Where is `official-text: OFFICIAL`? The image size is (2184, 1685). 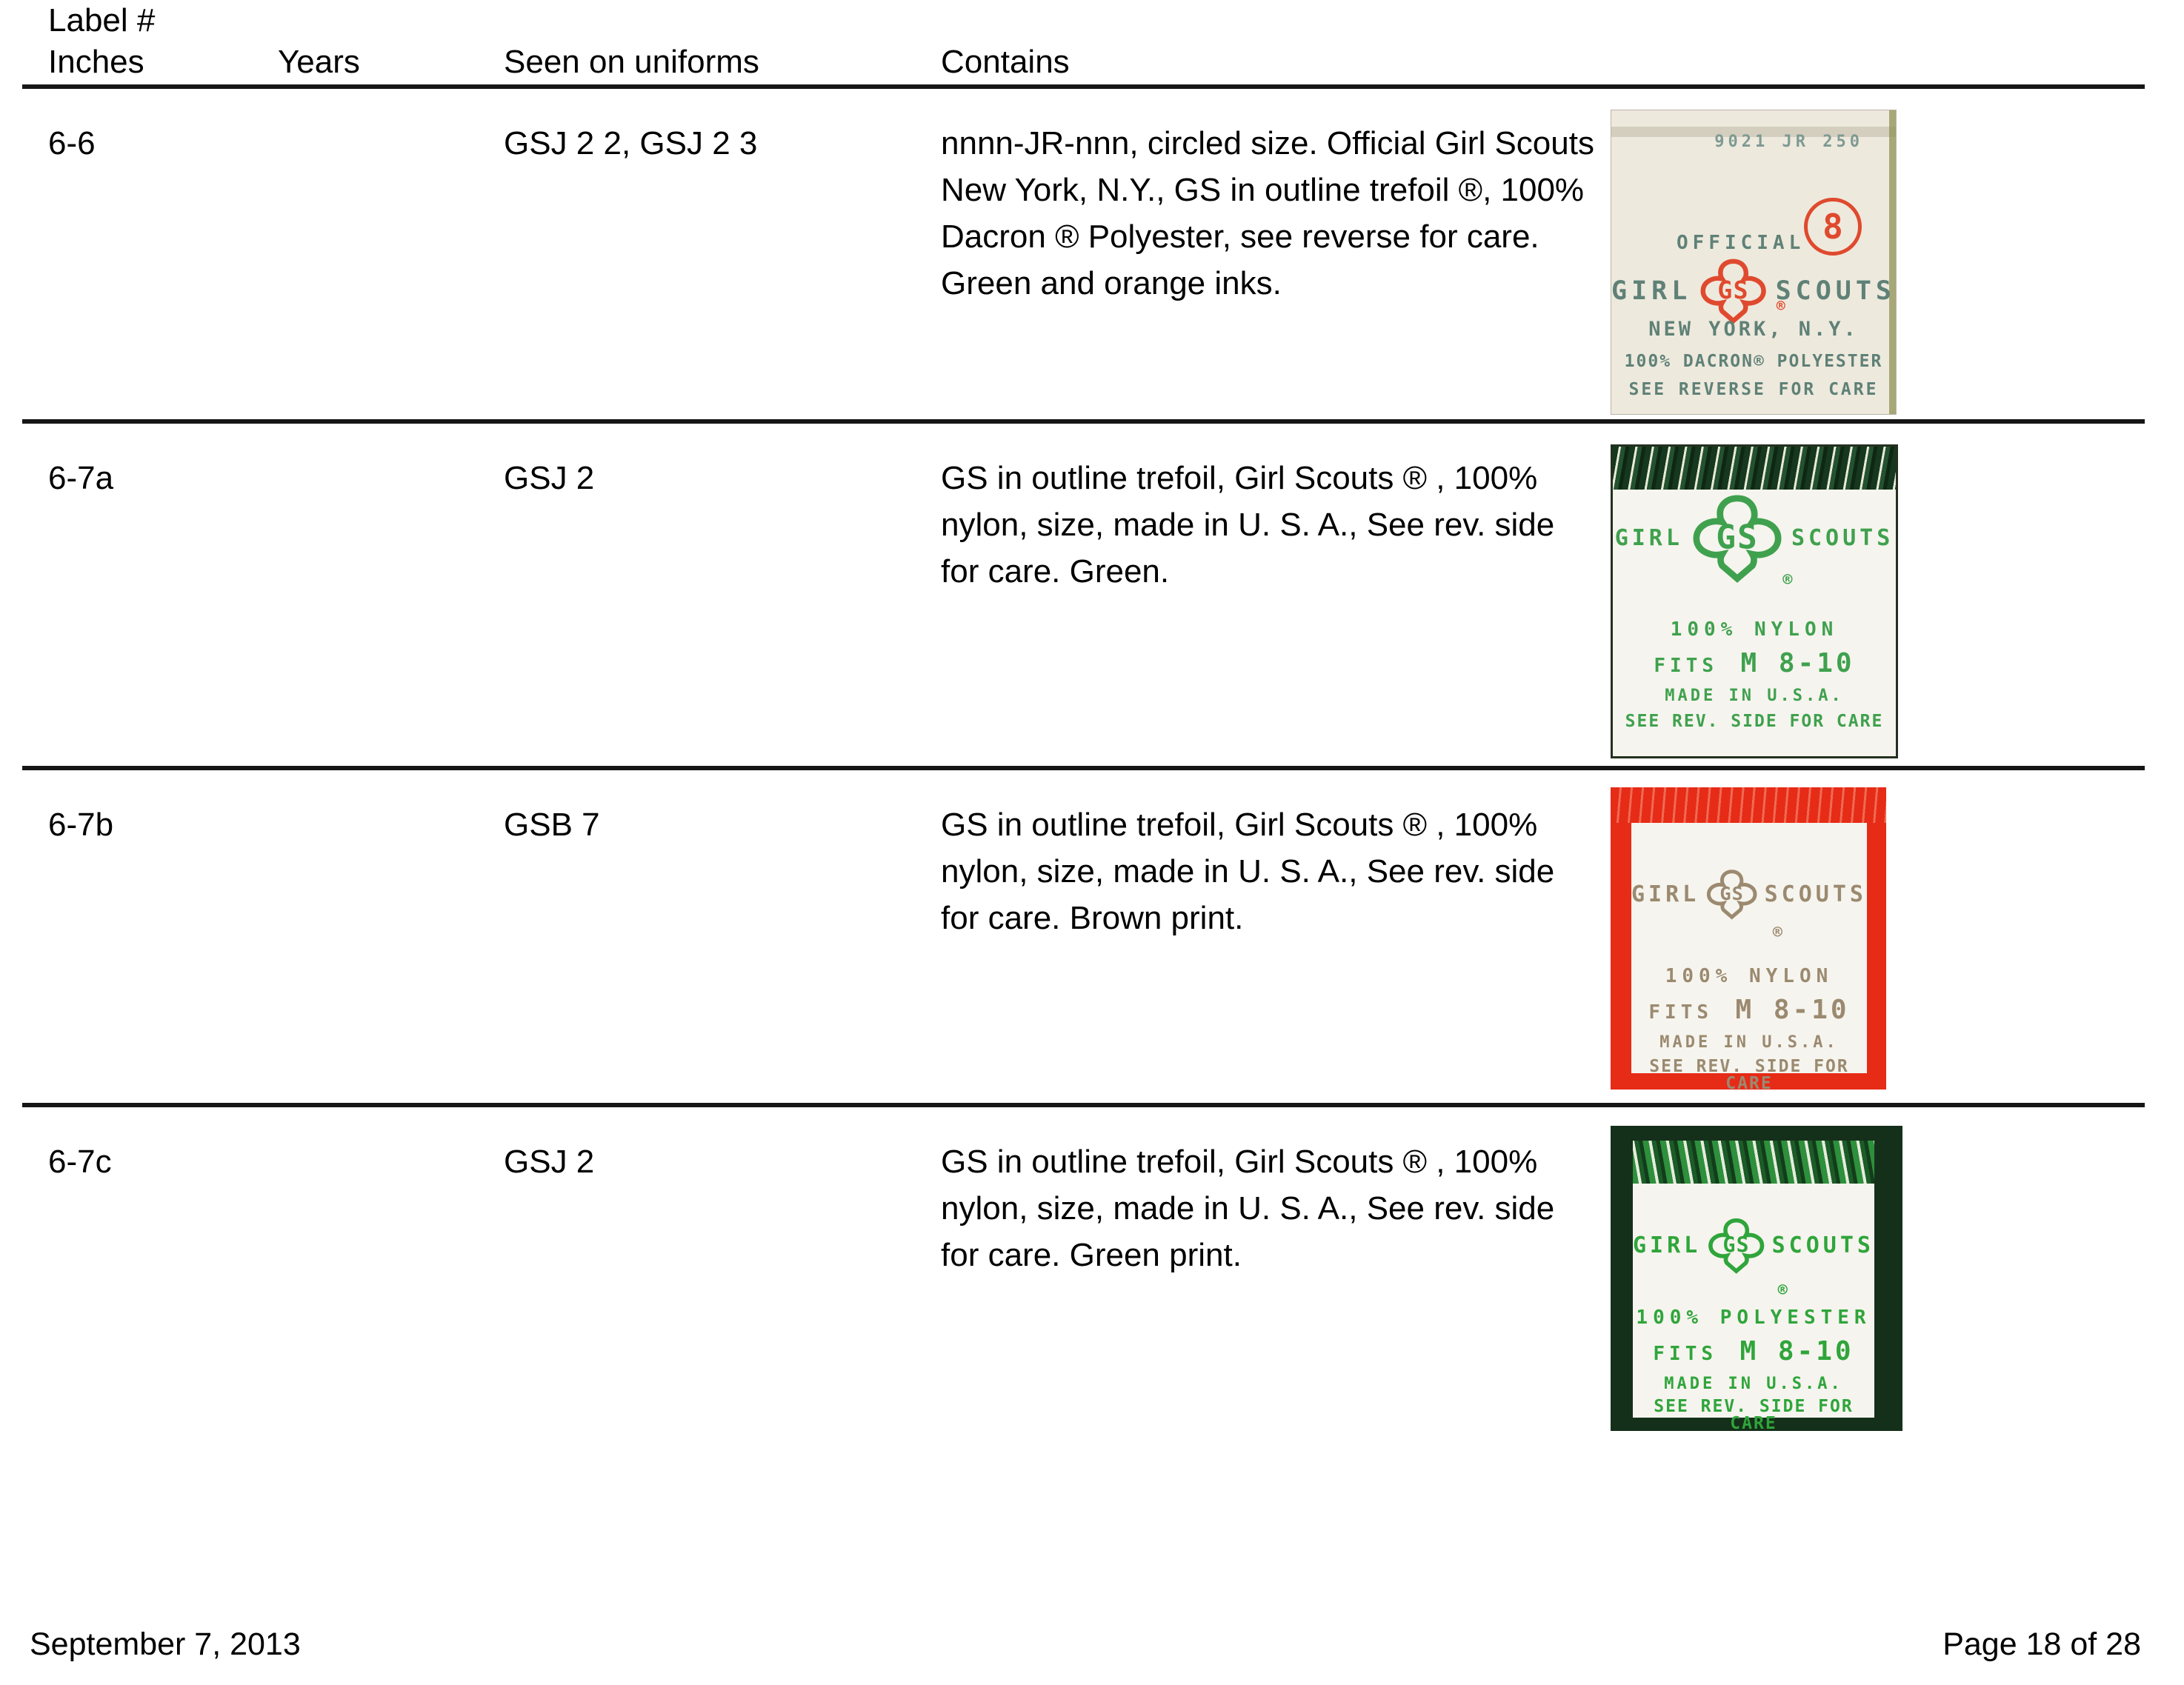
official-text: OFFICIAL is located at coordinates (1741, 243).